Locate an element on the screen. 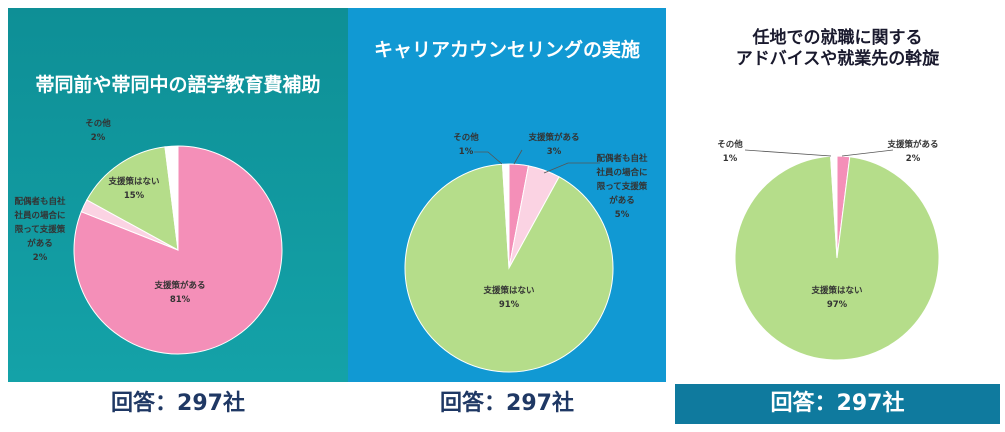  pie-chart-job-placement: 支援策がある 2% 支援策はない 97% その他 1% is located at coordinates (828, 250).